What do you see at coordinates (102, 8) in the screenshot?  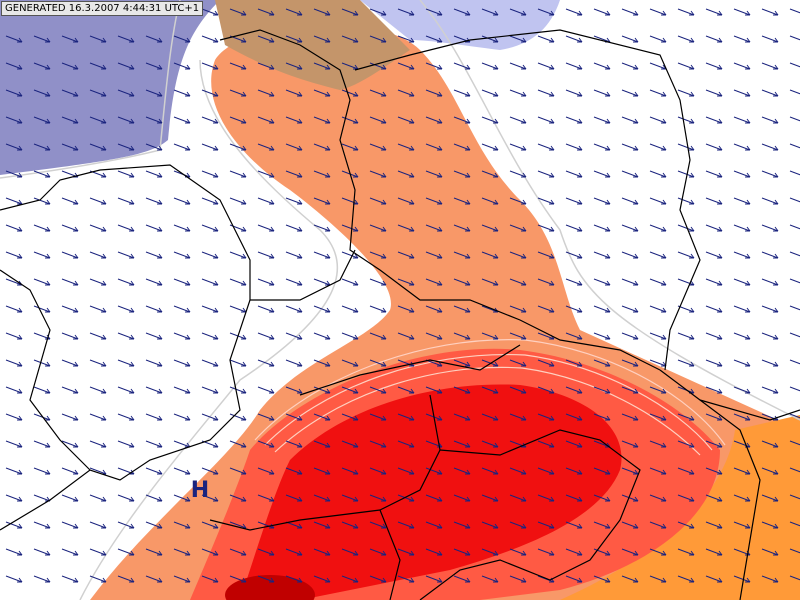 I see `generated-stamp: GENERATED 16.3.2007 4:44:31 UTC+1` at bounding box center [102, 8].